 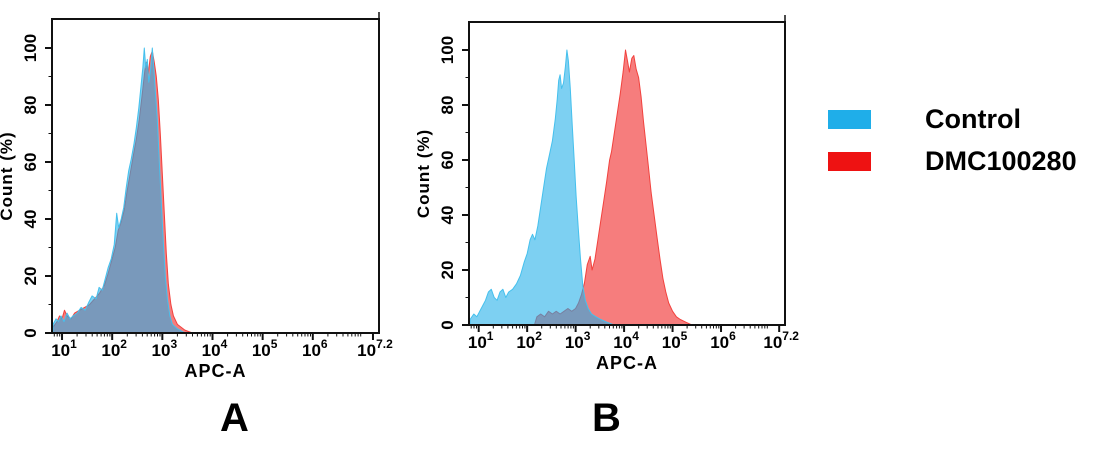 What do you see at coordinates (627, 363) in the screenshot?
I see `x-axis-title-b: APC-A` at bounding box center [627, 363].